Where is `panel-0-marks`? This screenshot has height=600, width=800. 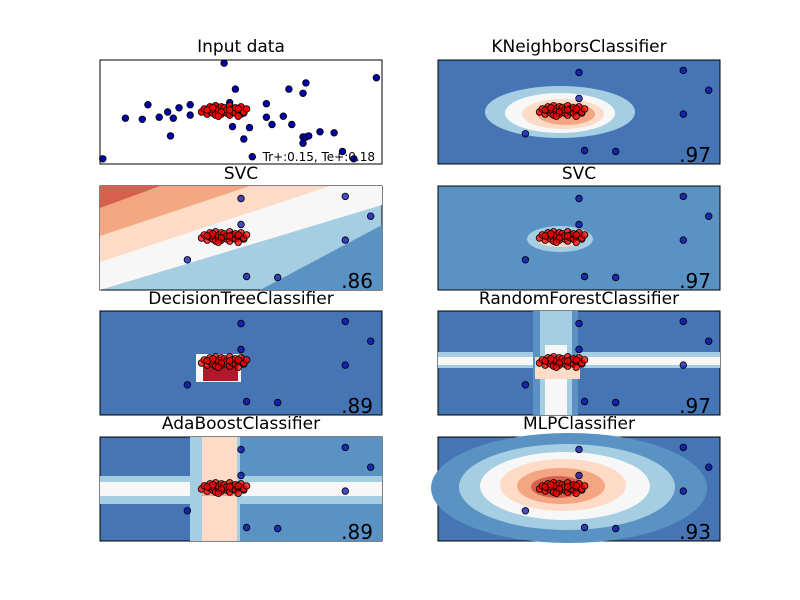
panel-0-marks is located at coordinates (240, 111).